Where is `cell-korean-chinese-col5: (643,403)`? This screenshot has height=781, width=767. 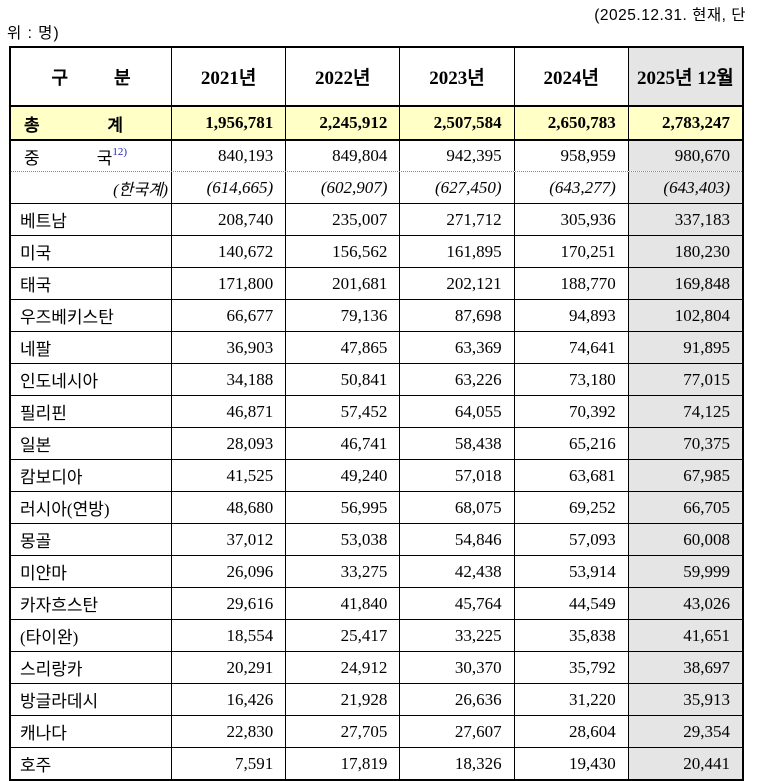 cell-korean-chinese-col5: (643,403) is located at coordinates (684, 187).